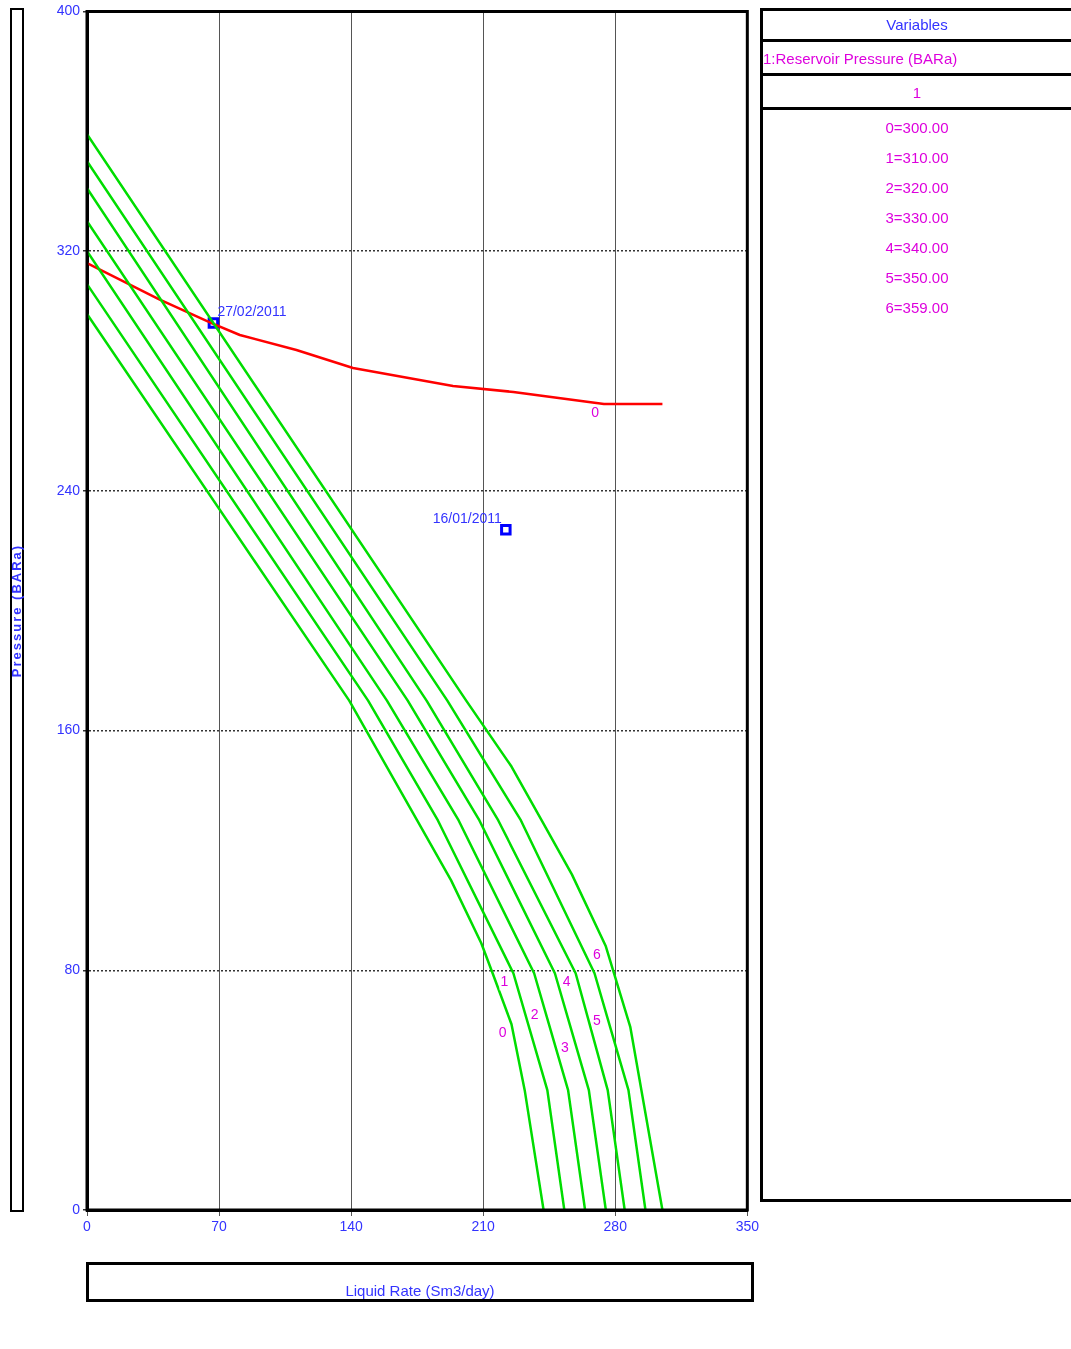 Image resolution: width=1071 pixels, height=1349 pixels. Describe the element at coordinates (351, 1226) in the screenshot. I see `x-tick-label: 140` at that location.